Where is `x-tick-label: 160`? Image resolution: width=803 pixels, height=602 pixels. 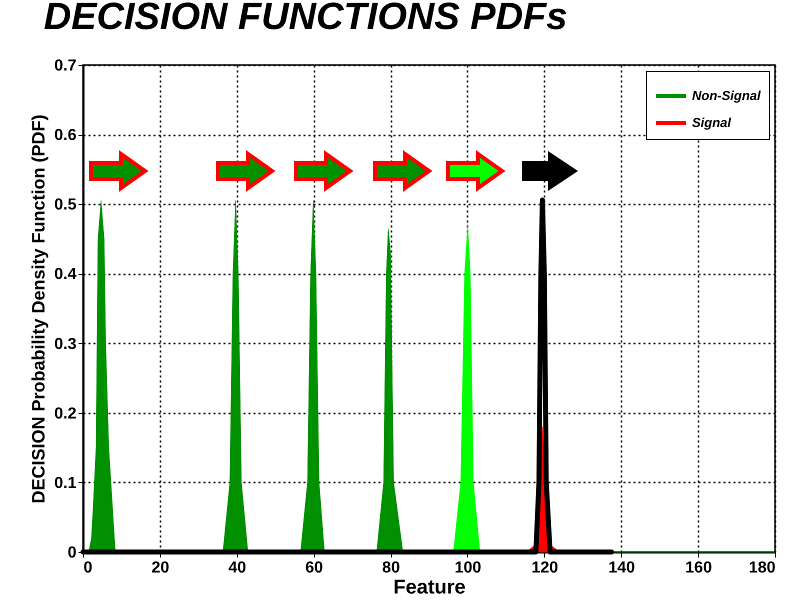
x-tick-label: 160 is located at coordinates (698, 568).